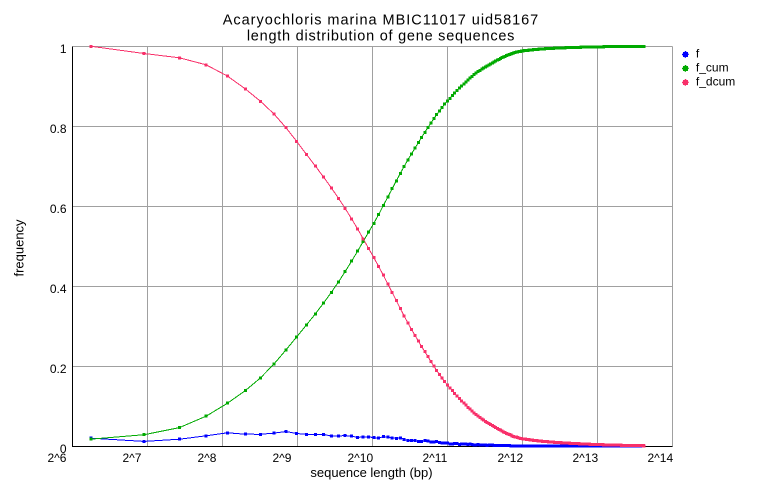  What do you see at coordinates (371, 472) in the screenshot?
I see `svg-text: sequence length (bp)` at bounding box center [371, 472].